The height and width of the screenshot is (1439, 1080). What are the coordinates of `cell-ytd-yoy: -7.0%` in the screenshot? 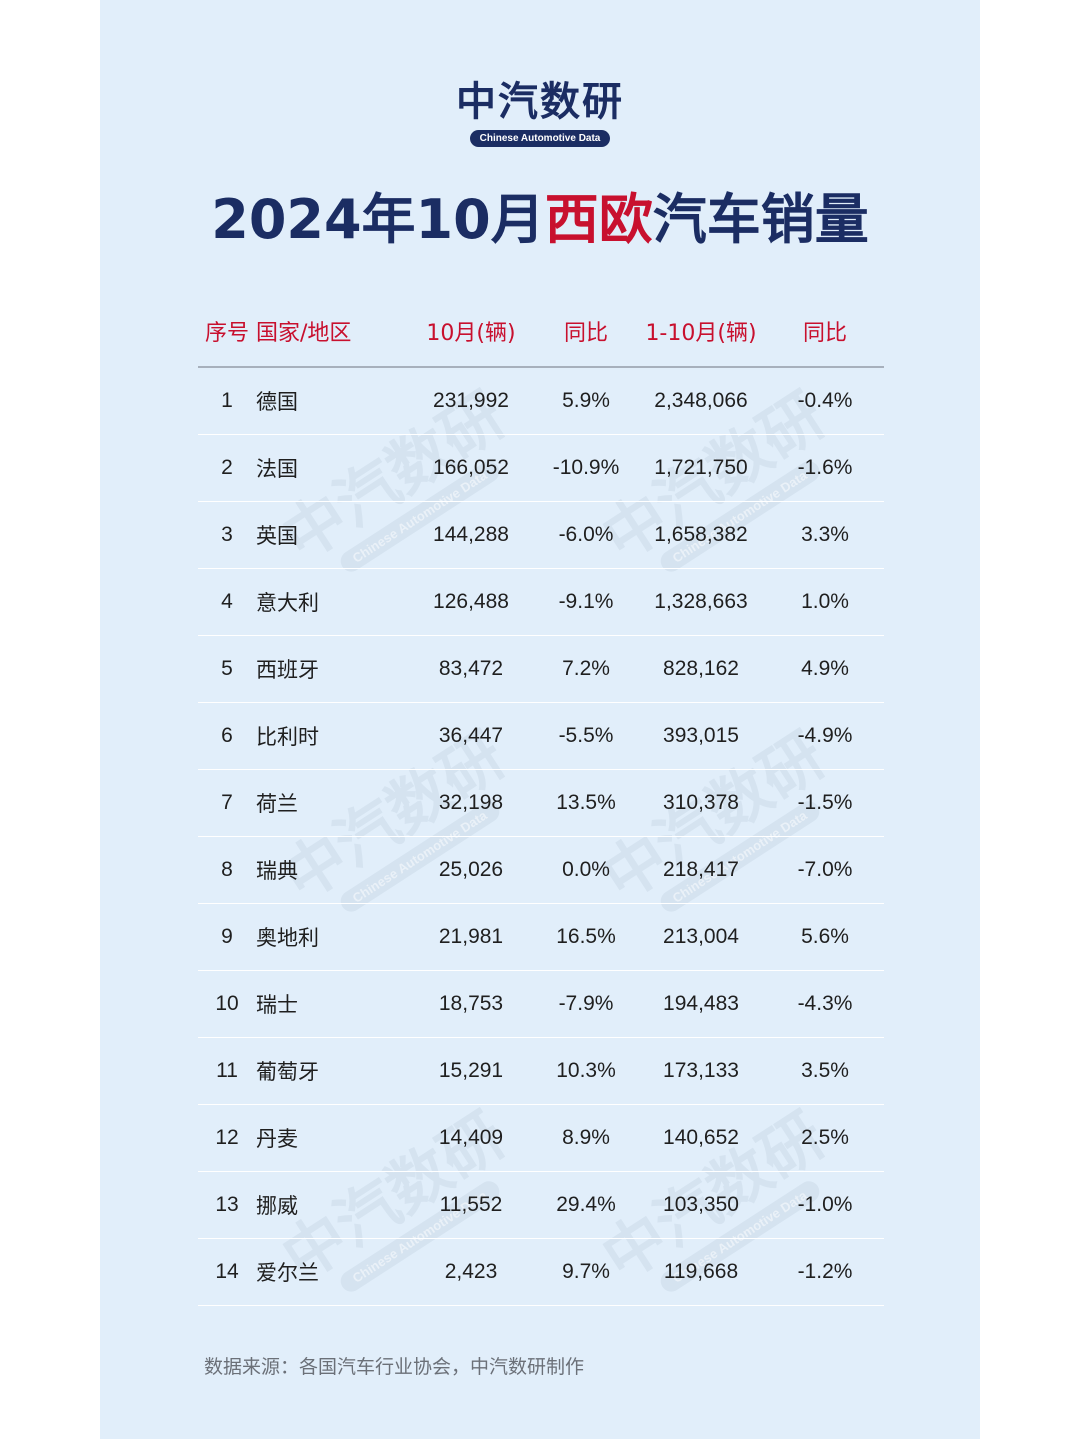 It's located at (825, 870).